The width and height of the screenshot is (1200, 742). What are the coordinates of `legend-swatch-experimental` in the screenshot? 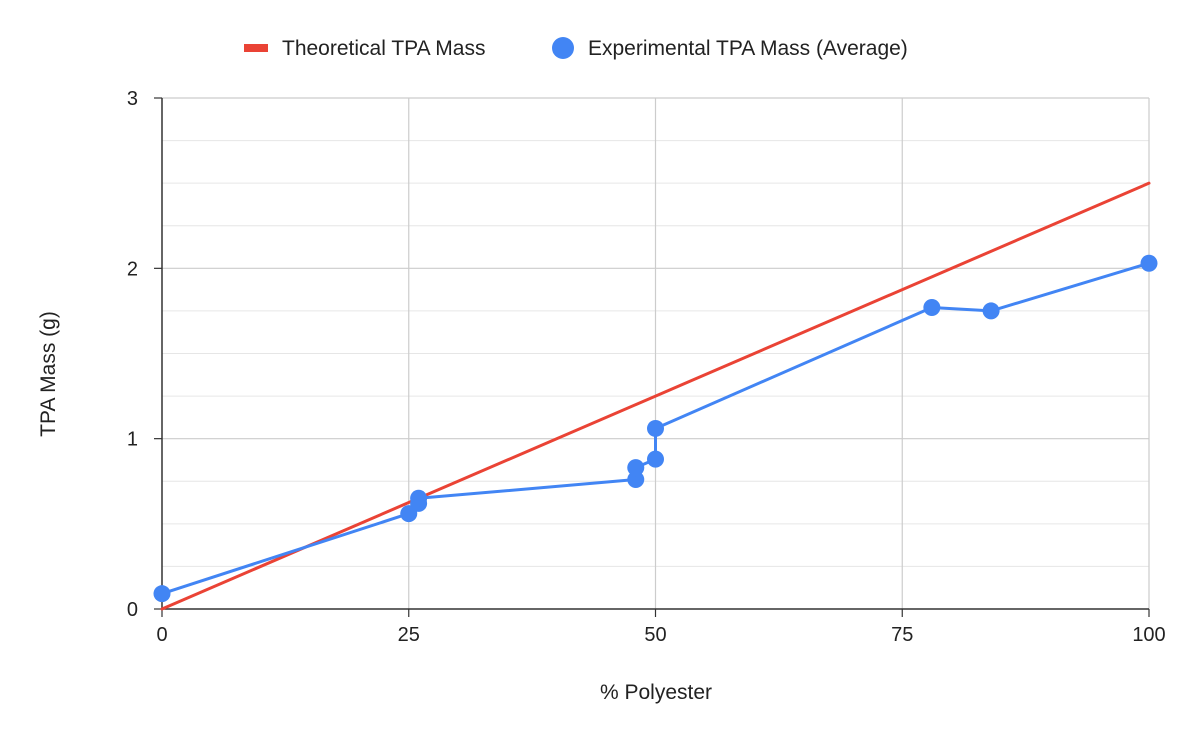 It's located at (563, 48).